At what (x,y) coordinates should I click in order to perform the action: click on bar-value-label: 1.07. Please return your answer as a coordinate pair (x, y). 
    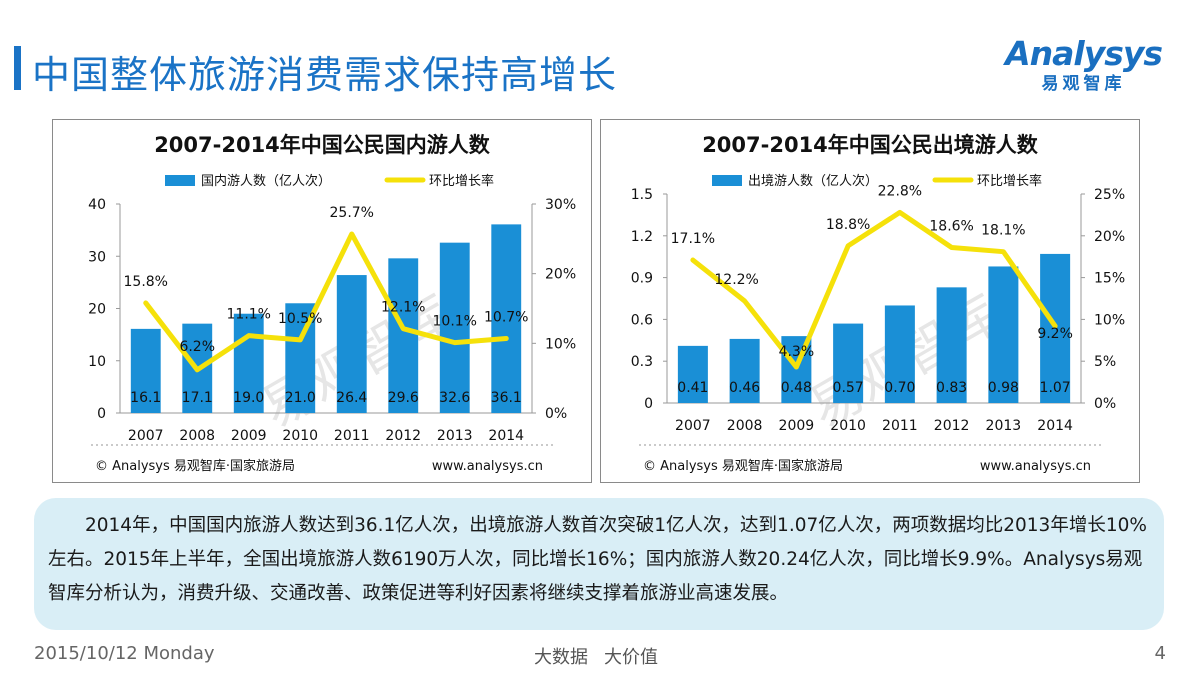
    Looking at the image, I should click on (1055, 388).